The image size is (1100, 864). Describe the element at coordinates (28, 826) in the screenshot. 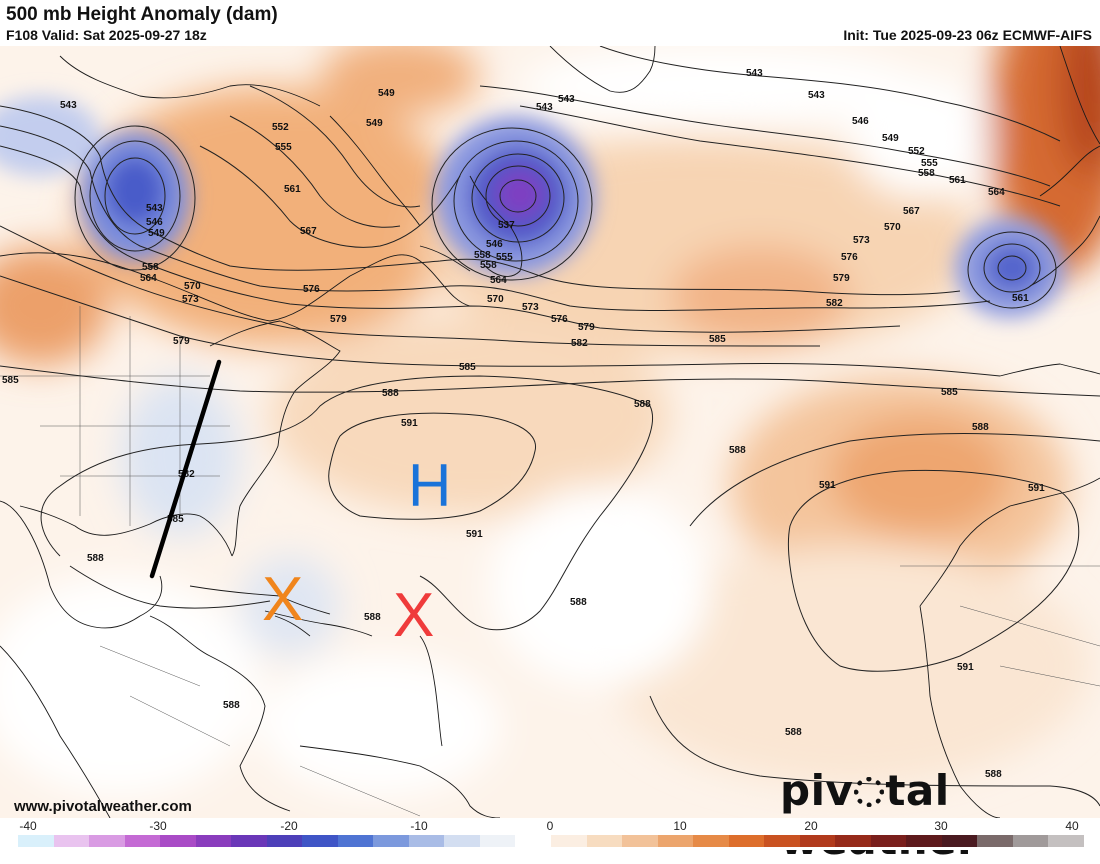

I see `colorbar-tick: -40` at that location.